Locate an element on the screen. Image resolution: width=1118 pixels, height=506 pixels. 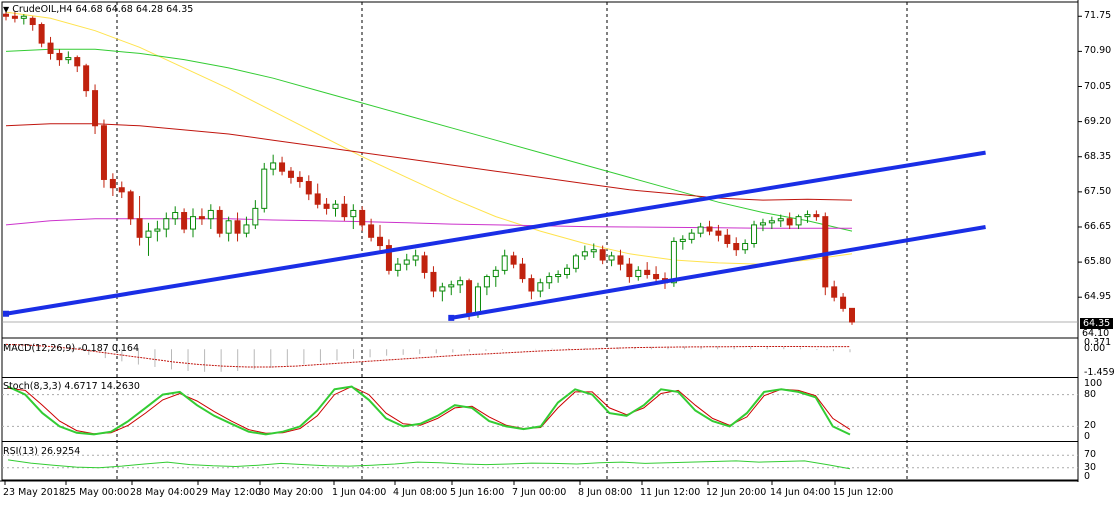
current-price-tag: 64.35 is located at coordinates (1097, 323).